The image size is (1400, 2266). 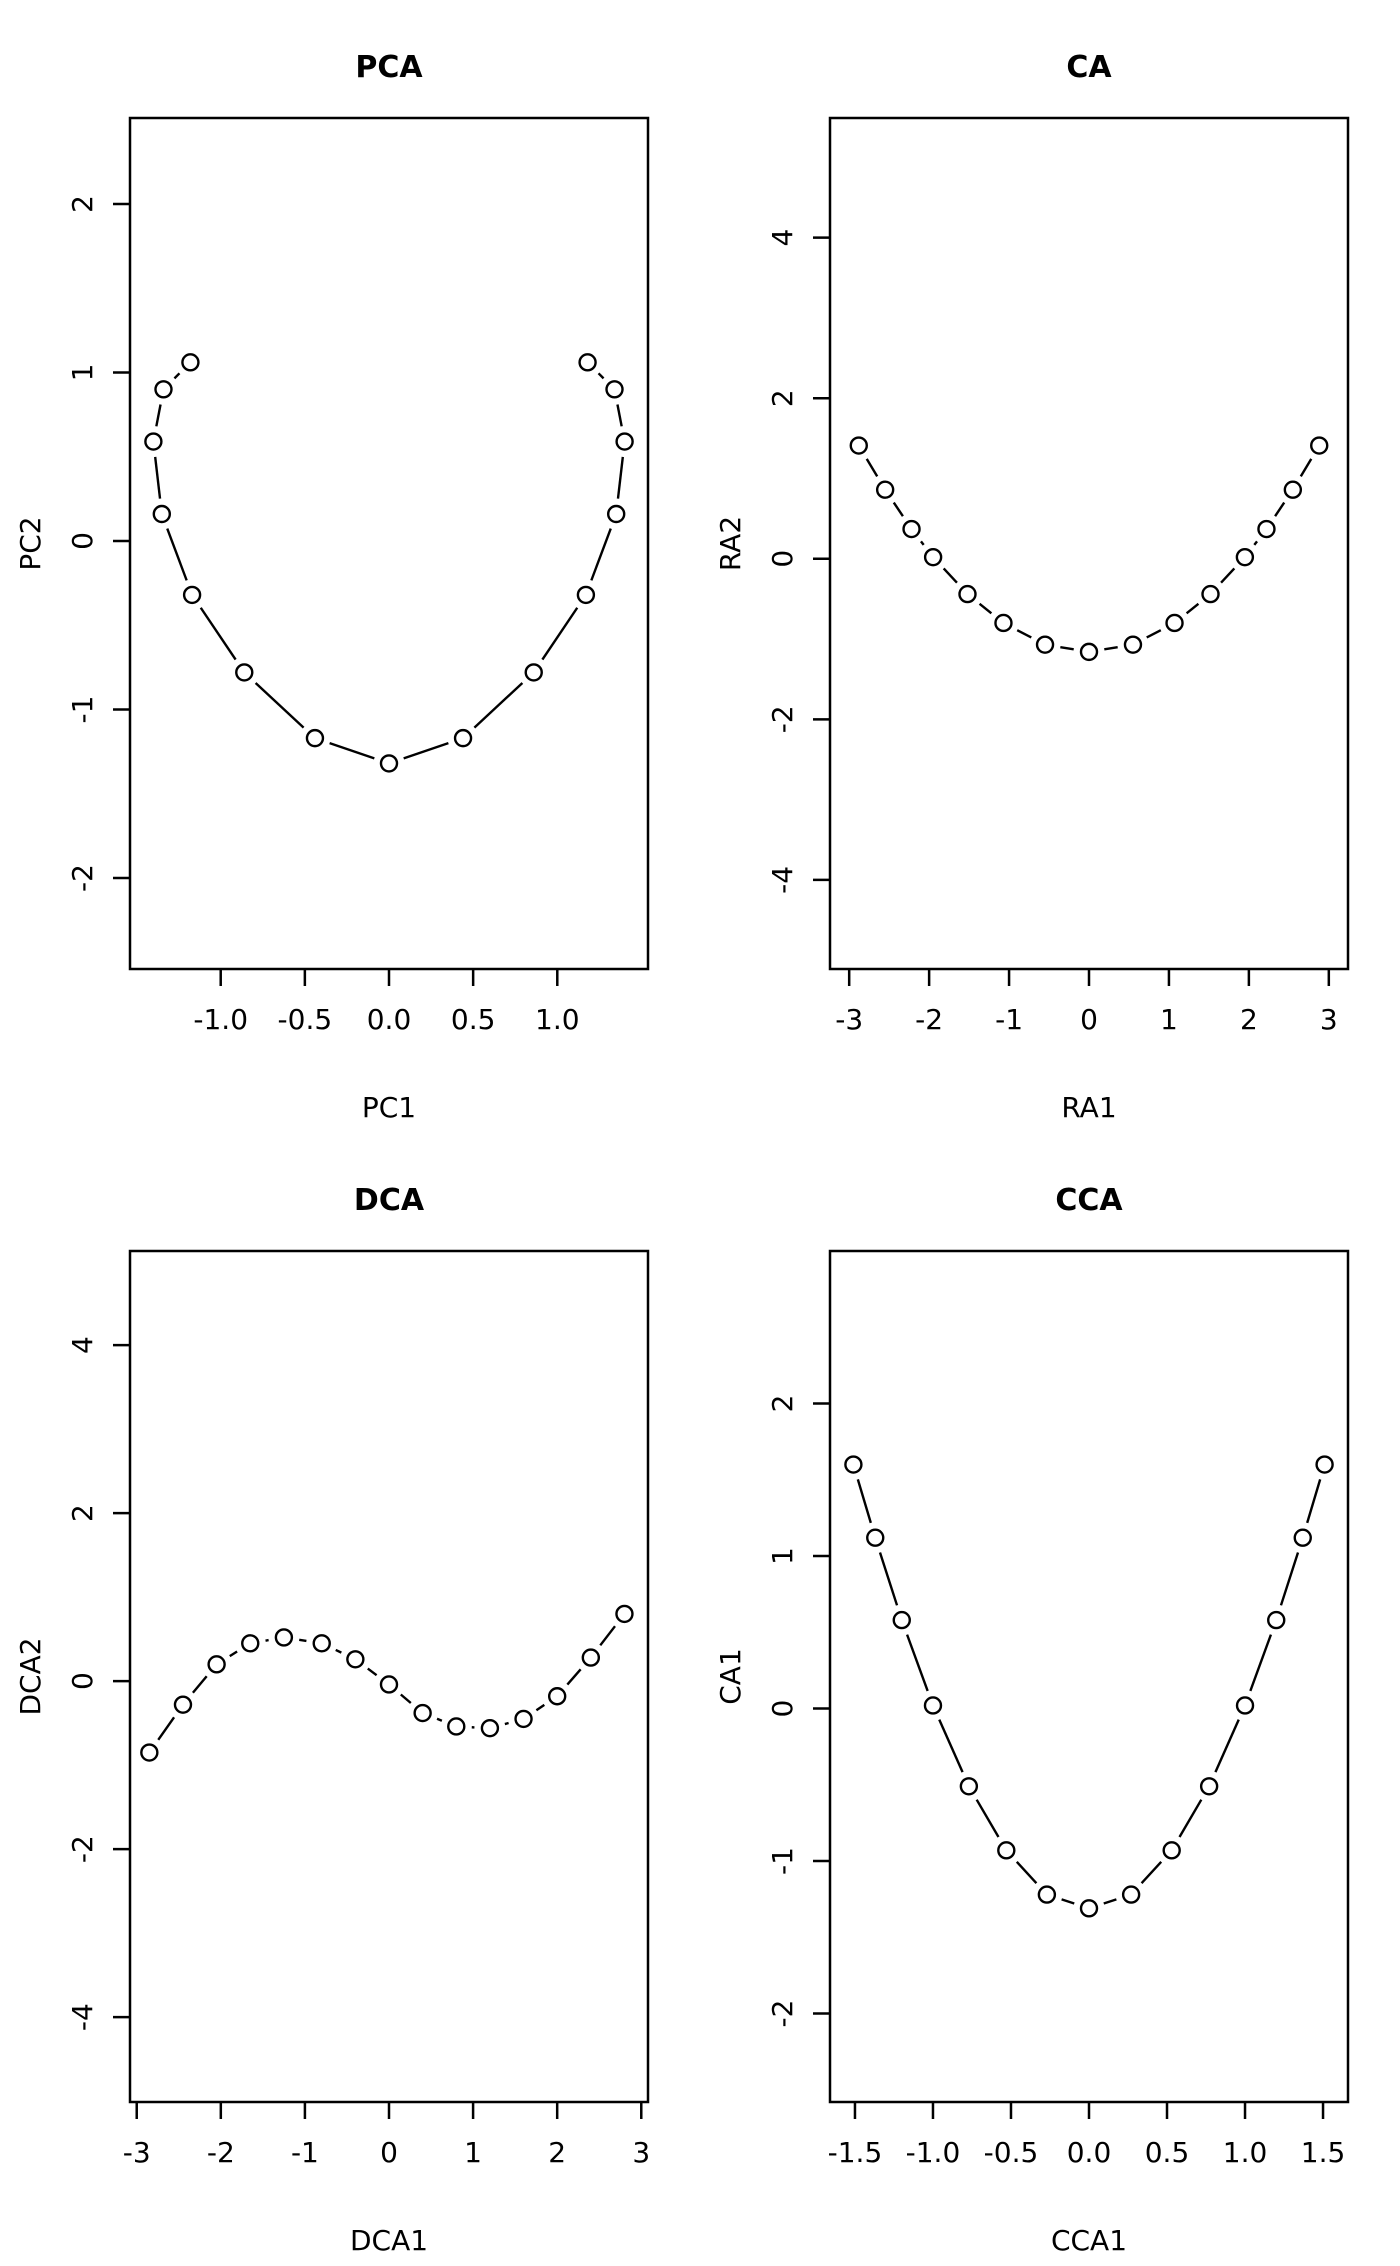 I want to click on y-tick-label: -1, so click(x=82, y=710).